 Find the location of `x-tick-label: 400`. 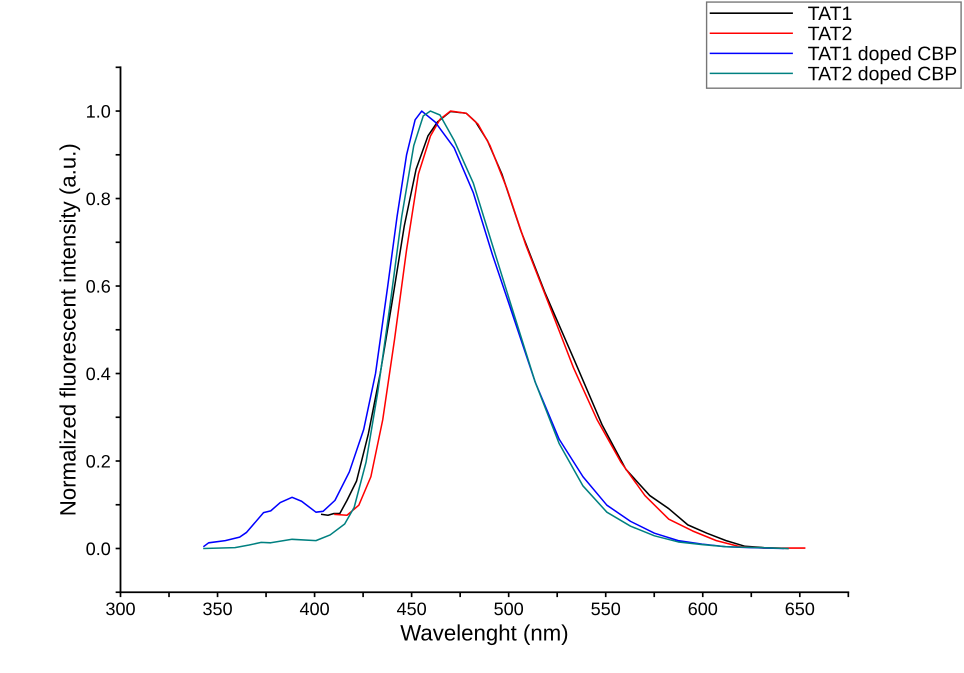

x-tick-label: 400 is located at coordinates (314, 609).